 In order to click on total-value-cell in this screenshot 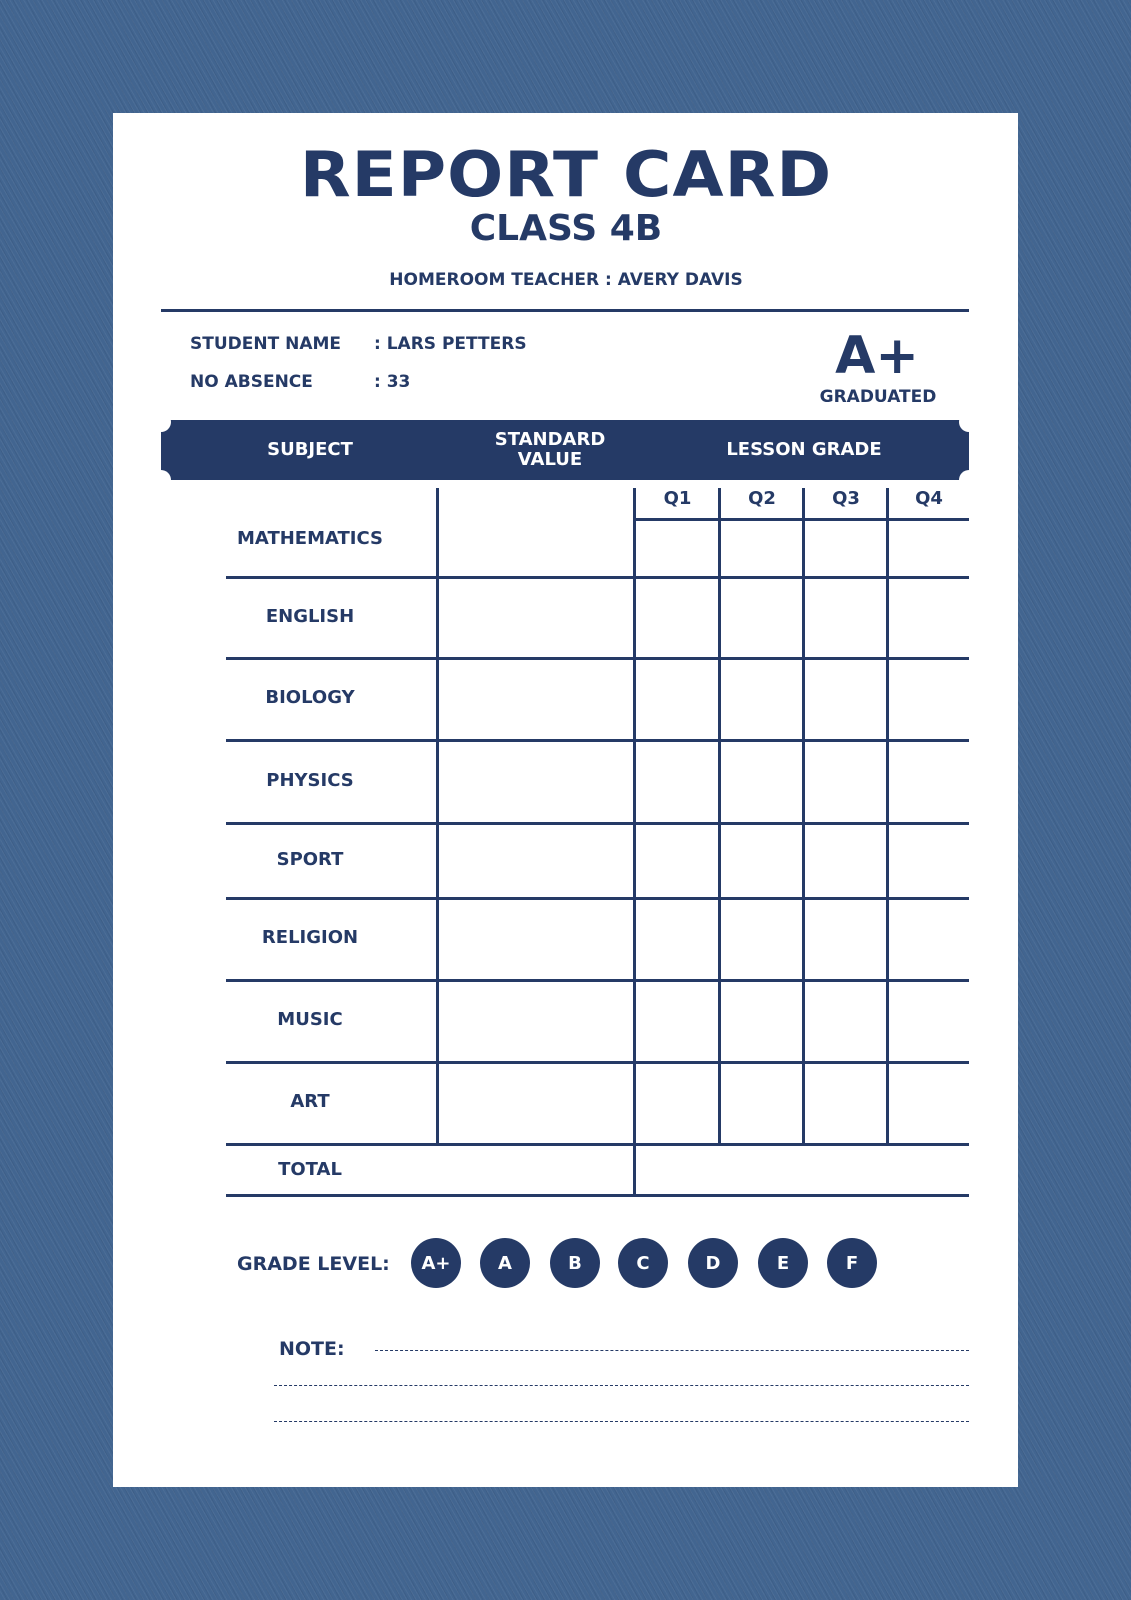, I will do `click(801, 1169)`.